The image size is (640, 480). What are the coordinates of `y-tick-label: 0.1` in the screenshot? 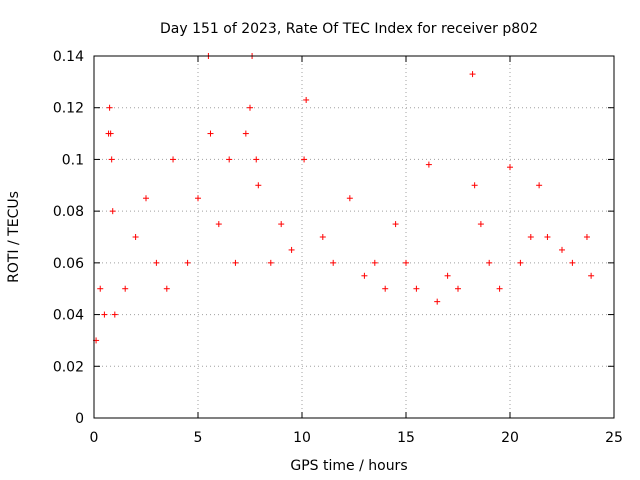 It's located at (73, 160).